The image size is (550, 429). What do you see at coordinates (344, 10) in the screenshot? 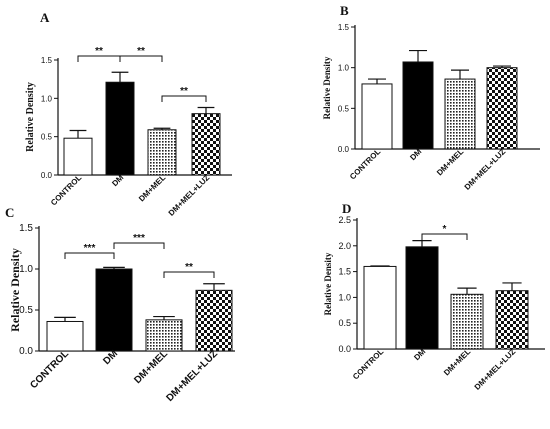
I see `panel-letter: B` at bounding box center [344, 10].